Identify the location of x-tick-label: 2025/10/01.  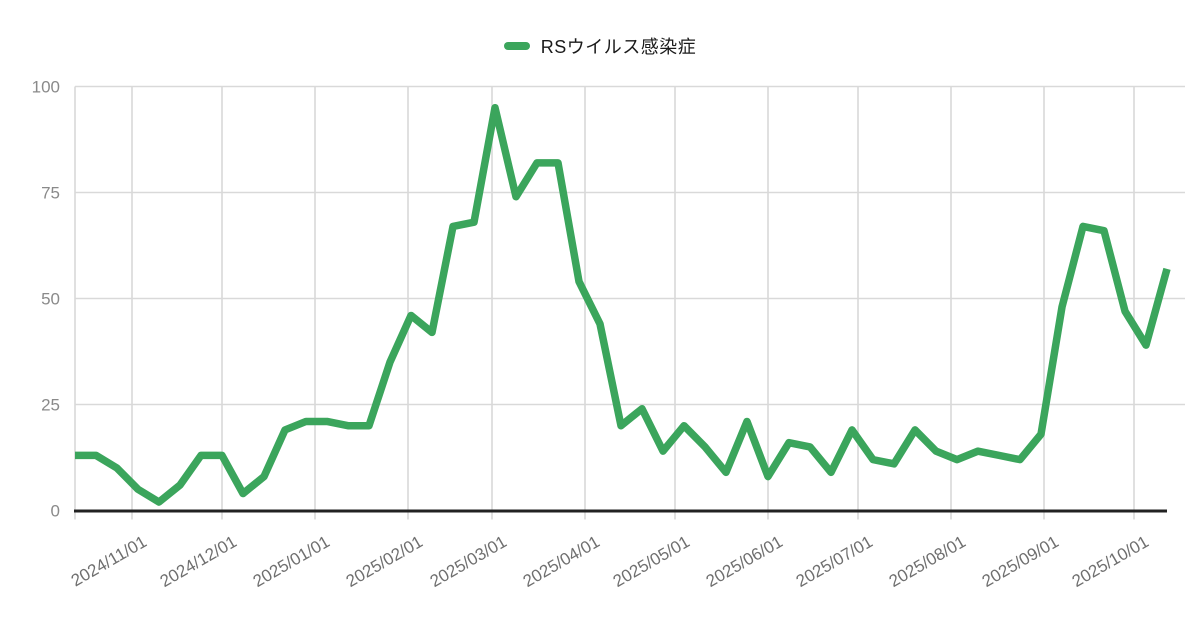
(1110, 561).